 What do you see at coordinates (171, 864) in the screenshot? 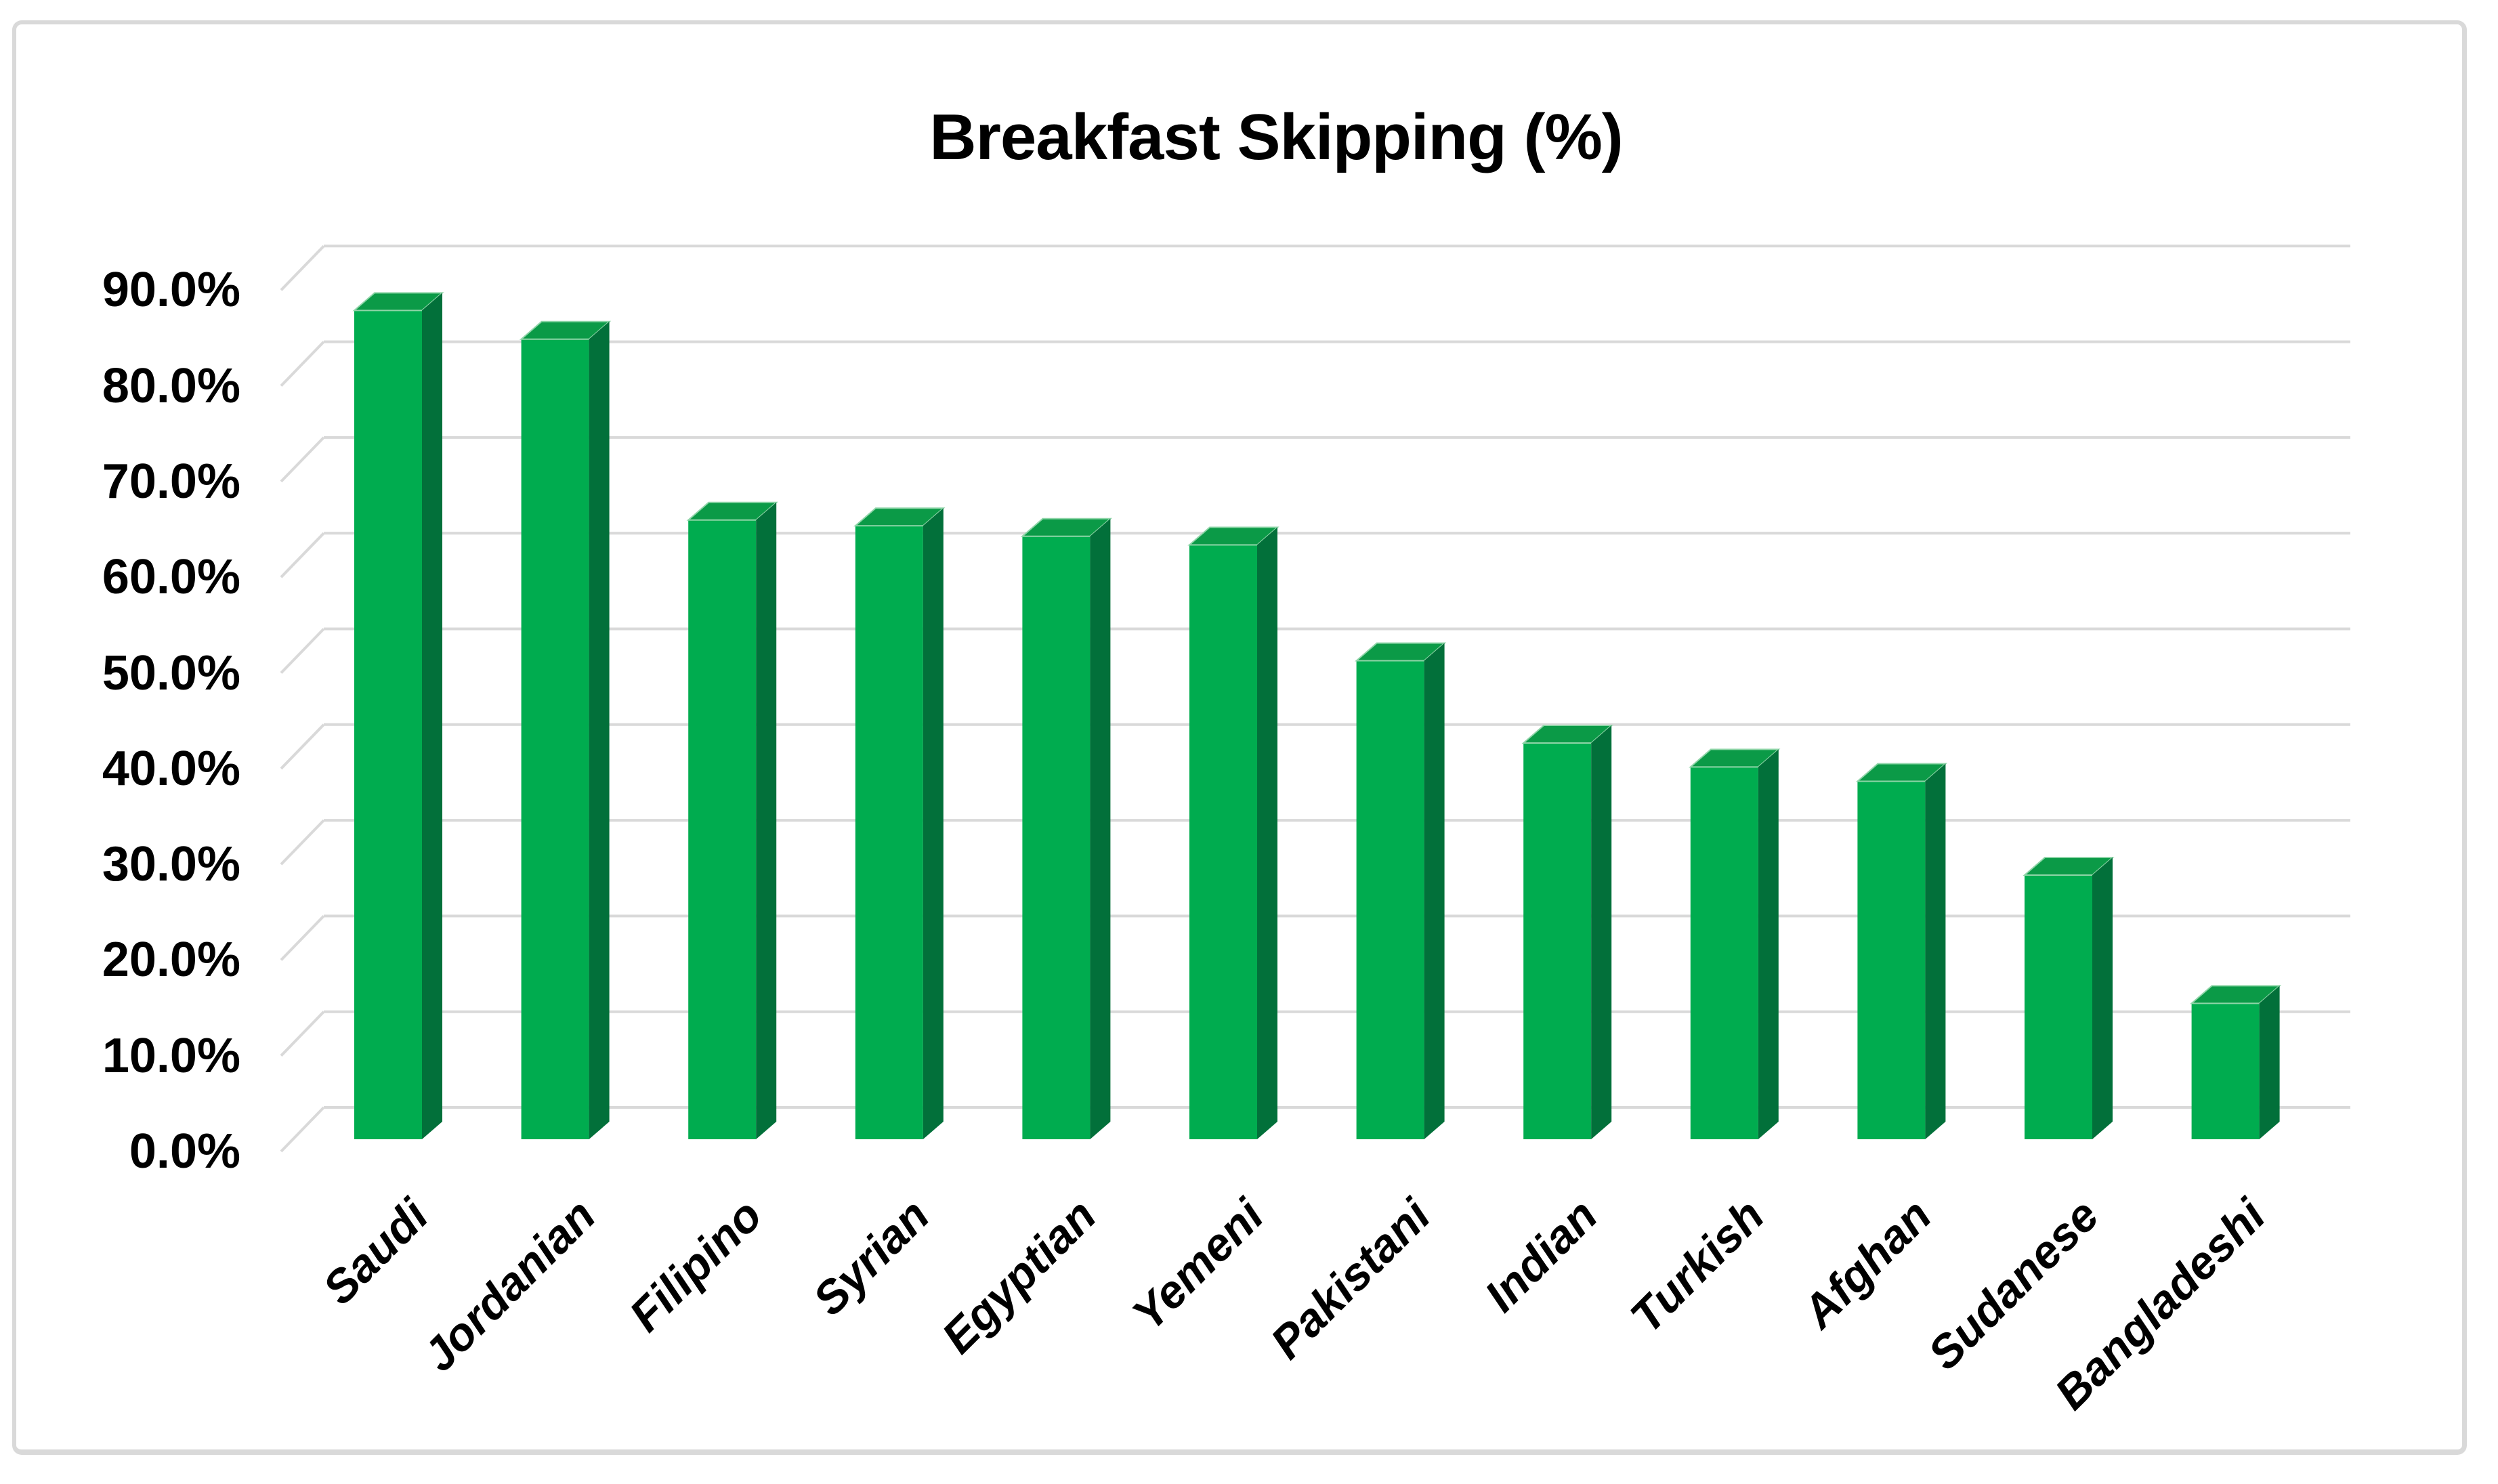
I see `y-tick-label: 30.0%` at bounding box center [171, 864].